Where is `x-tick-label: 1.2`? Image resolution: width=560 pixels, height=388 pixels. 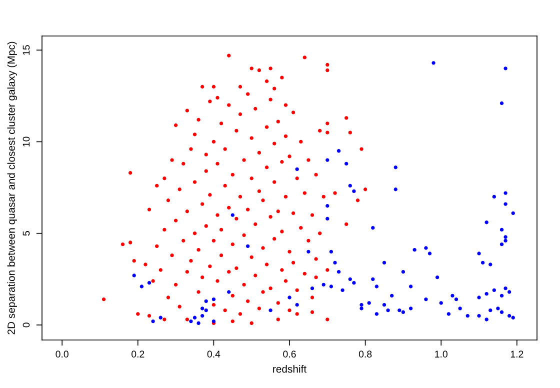
x-tick-label: 1.2 is located at coordinates (517, 354).